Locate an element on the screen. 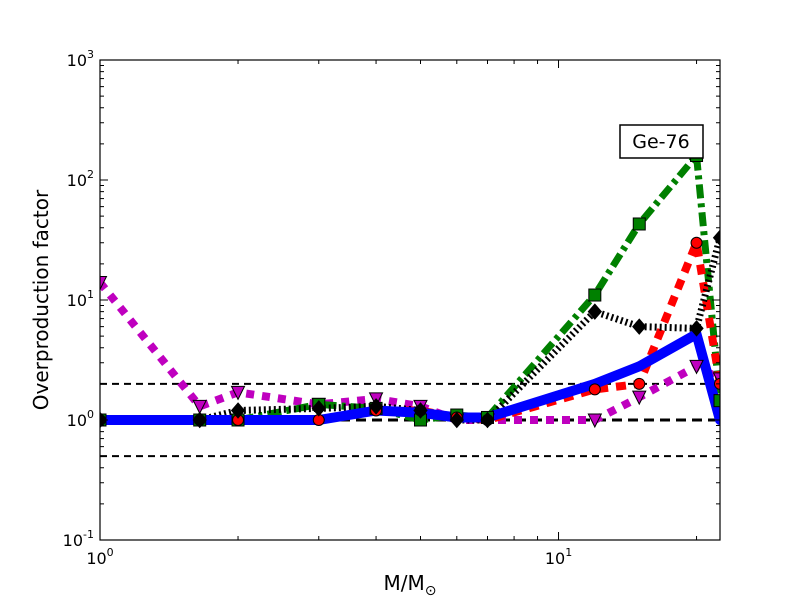 This screenshot has height=600, width=800. annotation-box is located at coordinates (661, 141).